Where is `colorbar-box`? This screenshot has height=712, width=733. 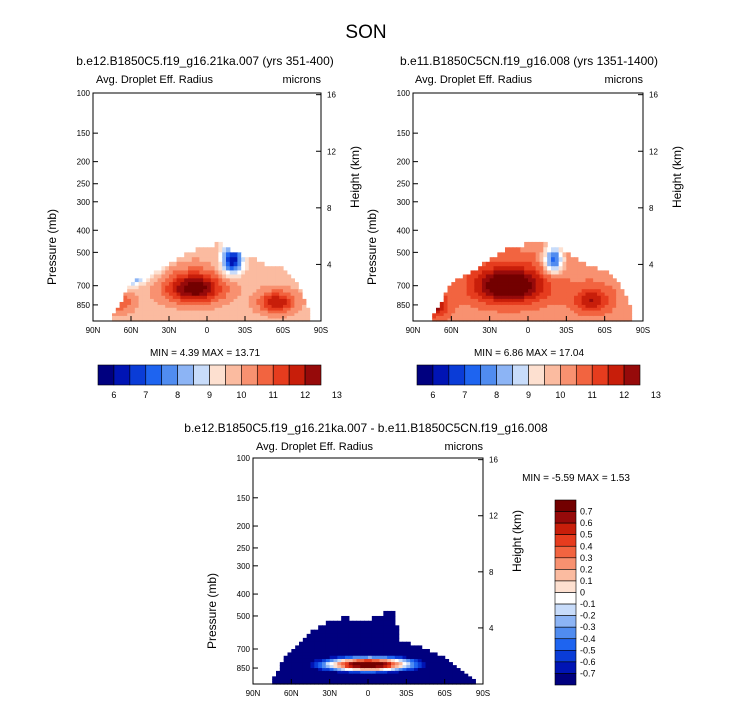
colorbar-box is located at coordinates (281, 375).